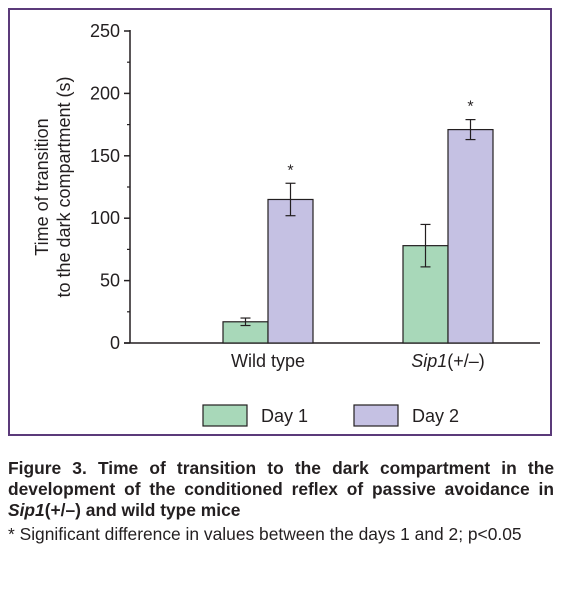 The height and width of the screenshot is (589, 563). Describe the element at coordinates (284, 416) in the screenshot. I see `legend-label: Day 1` at that location.